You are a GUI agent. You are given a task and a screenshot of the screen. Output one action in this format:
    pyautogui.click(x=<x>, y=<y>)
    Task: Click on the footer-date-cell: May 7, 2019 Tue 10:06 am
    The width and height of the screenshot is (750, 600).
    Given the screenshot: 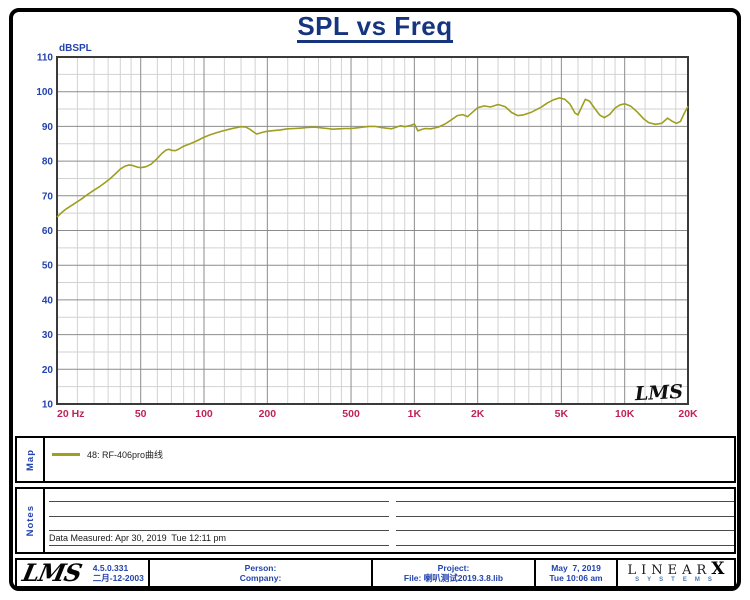 What is the action you would take?
    pyautogui.click(x=577, y=573)
    